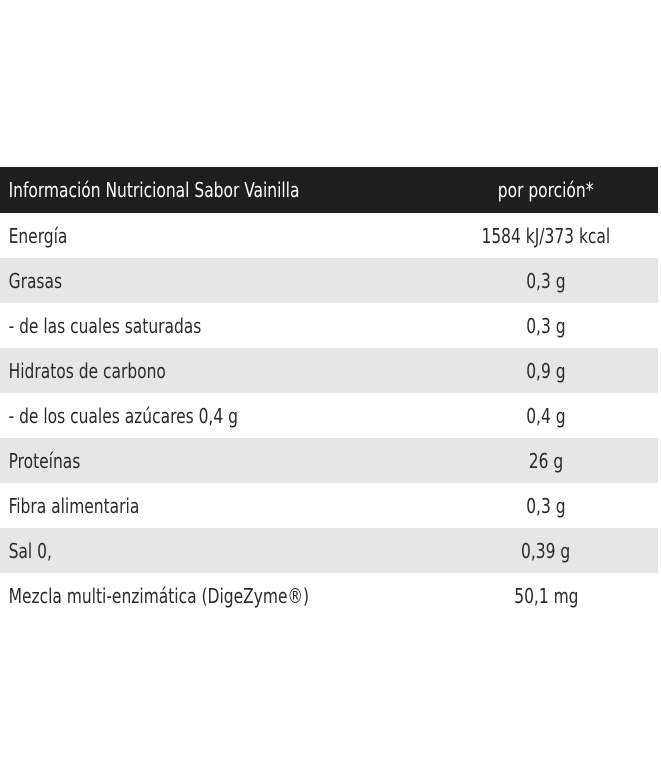 The width and height of the screenshot is (661, 783). What do you see at coordinates (329, 505) in the screenshot?
I see `table-row-fibra: Fibra alimentaria 0,3 g` at bounding box center [329, 505].